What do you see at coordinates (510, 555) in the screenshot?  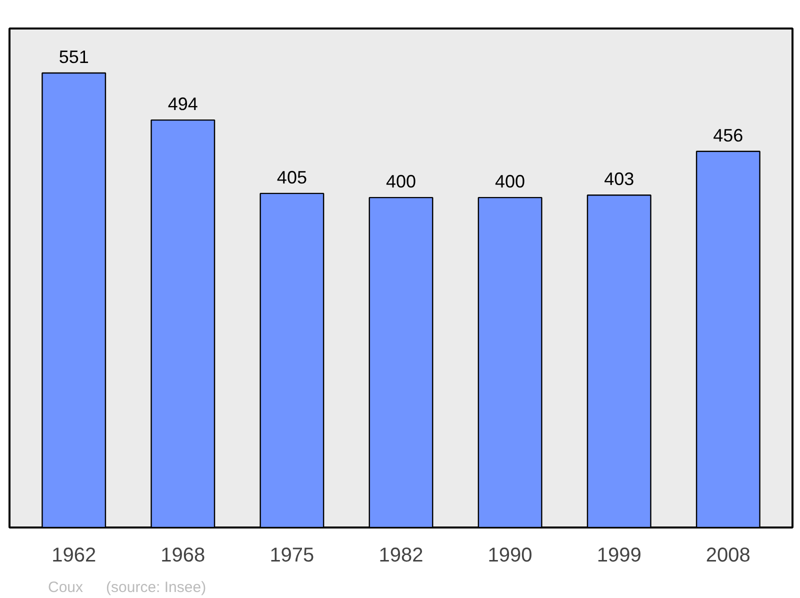 I see `x-tick-label: 1990` at bounding box center [510, 555].